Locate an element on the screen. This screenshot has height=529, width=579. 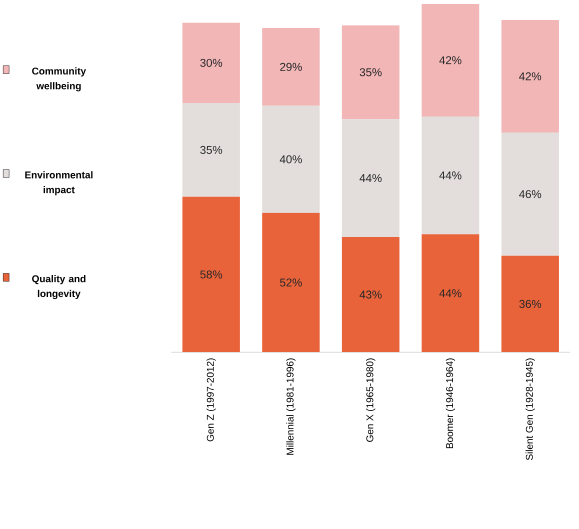
legend-label: Community wellbeing is located at coordinates (59, 79).